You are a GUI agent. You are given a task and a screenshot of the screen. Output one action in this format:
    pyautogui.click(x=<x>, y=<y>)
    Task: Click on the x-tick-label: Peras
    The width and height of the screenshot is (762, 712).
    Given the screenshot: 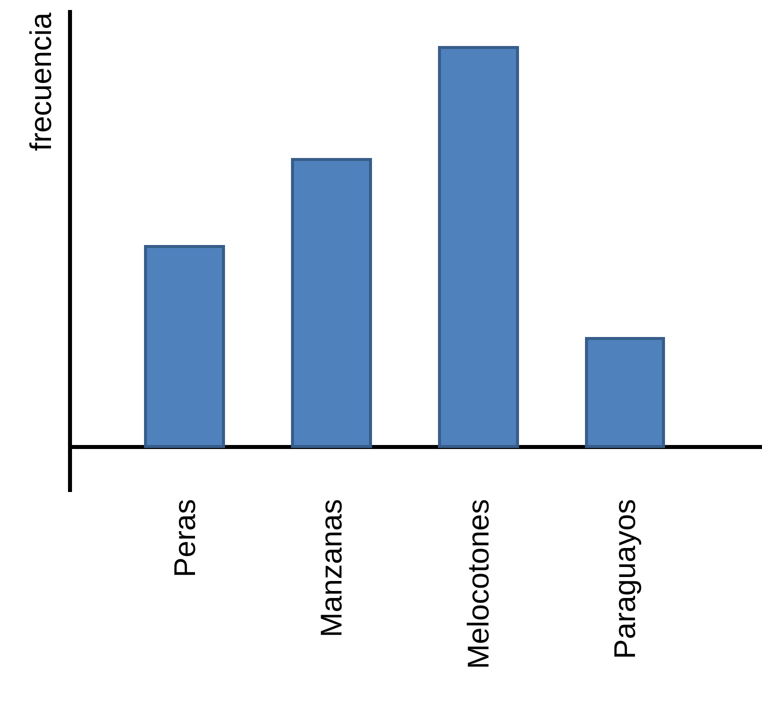 What is the action you would take?
    pyautogui.click(x=185, y=538)
    